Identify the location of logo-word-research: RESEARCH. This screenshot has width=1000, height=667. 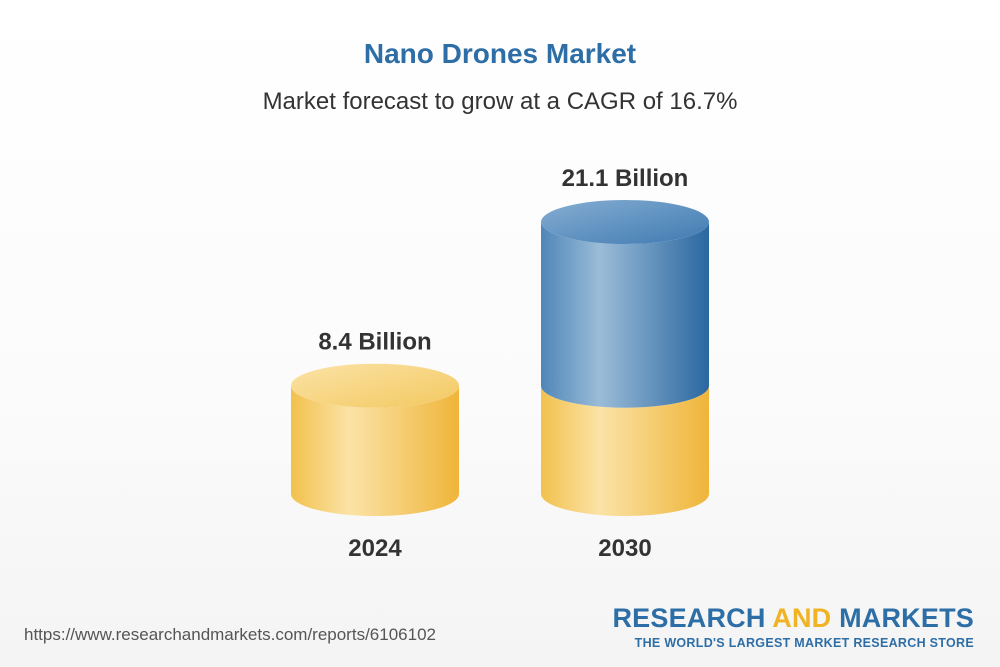
(692, 618).